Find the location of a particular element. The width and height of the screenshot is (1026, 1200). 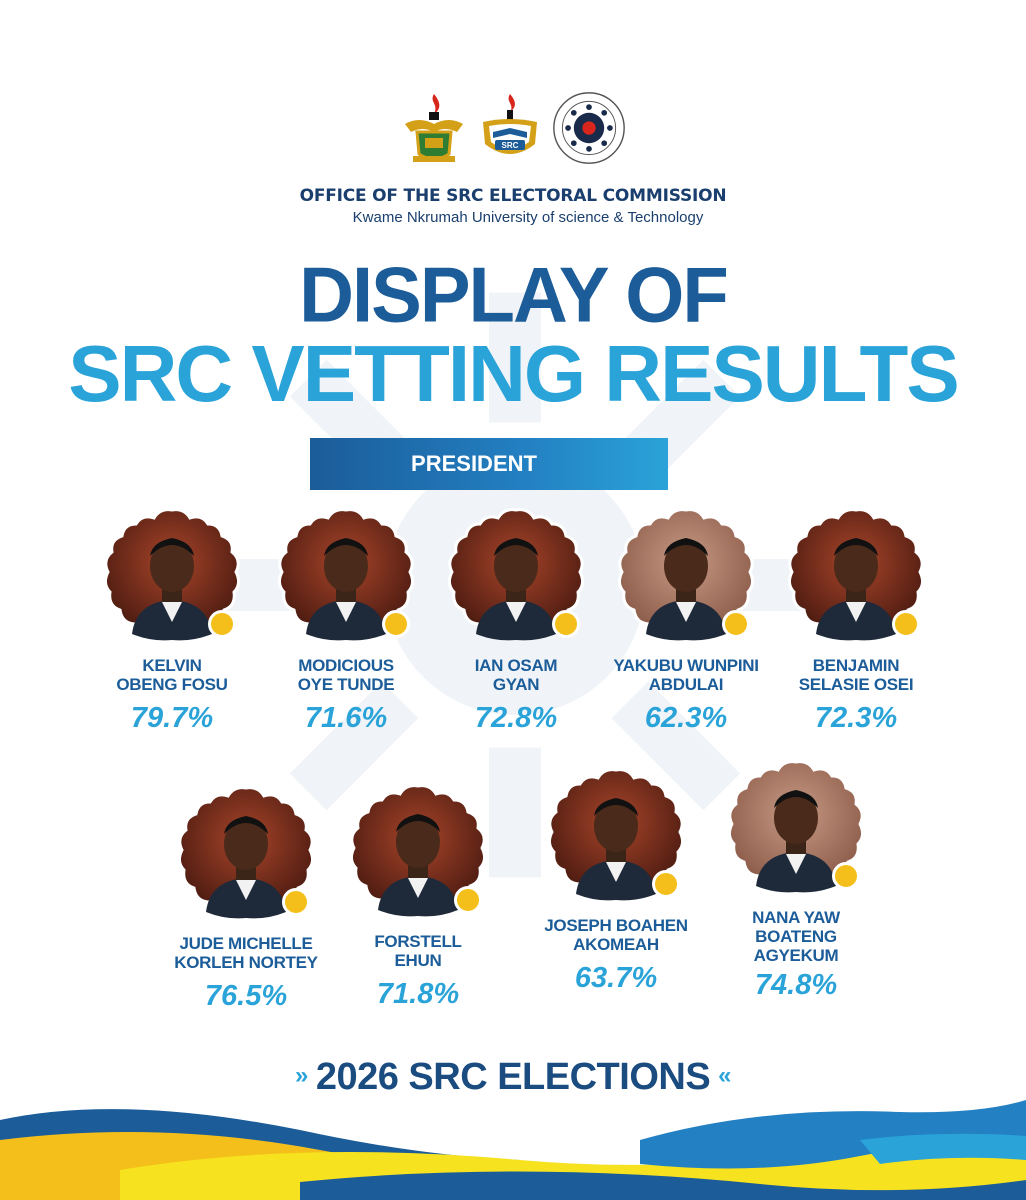

candidate-card: YAKUBU WUNPINI ABDULAI 62.3% is located at coordinates (686, 620).